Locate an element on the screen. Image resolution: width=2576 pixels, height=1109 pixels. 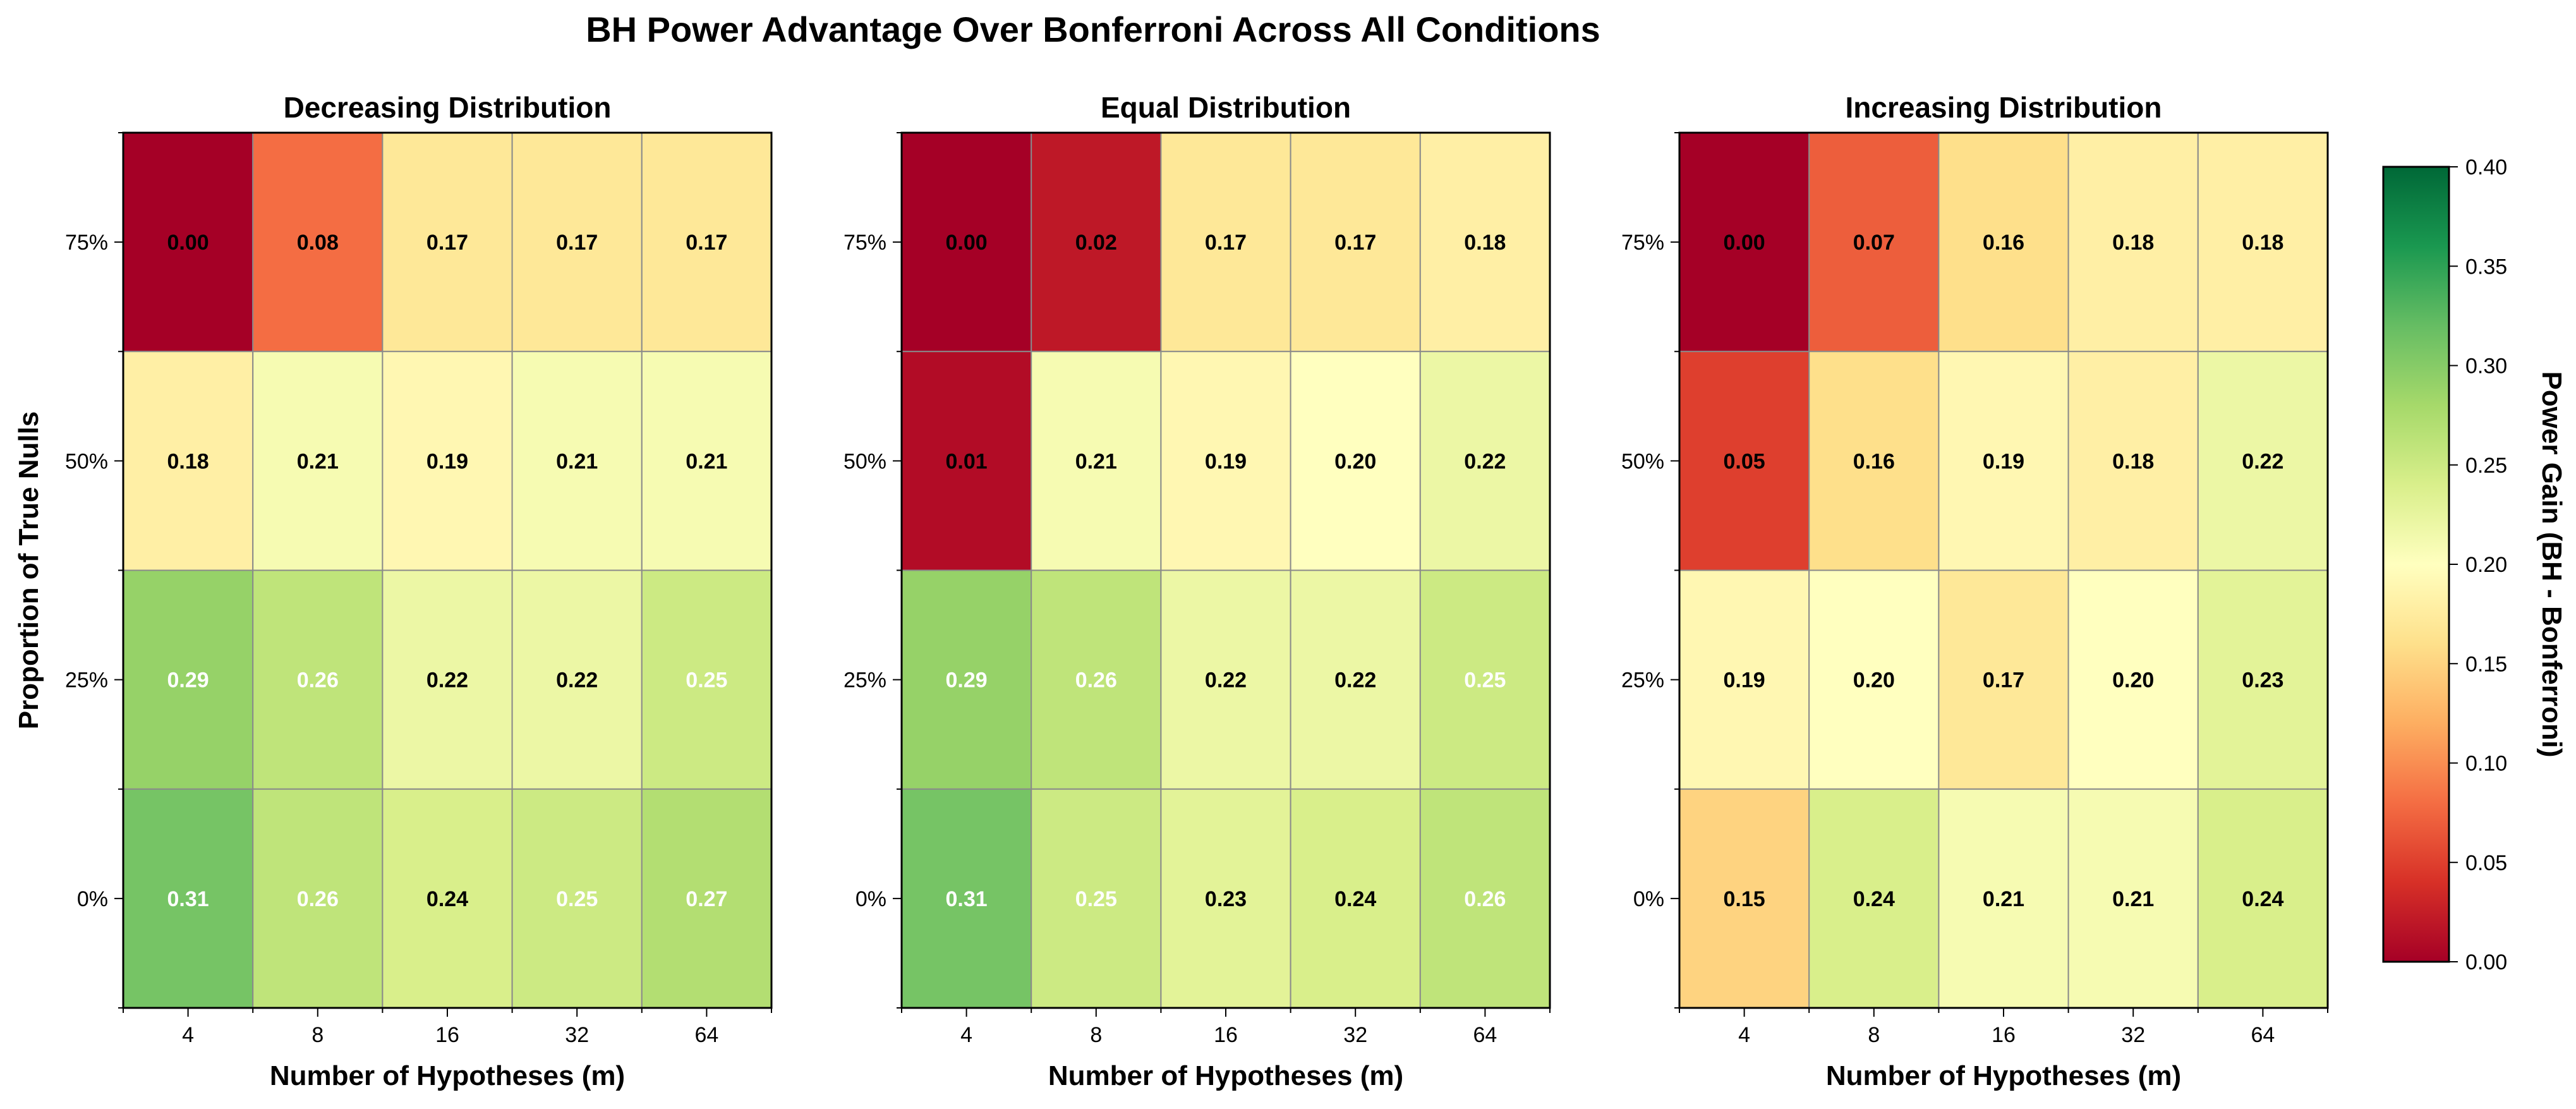
cell-value-label: 0.29 is located at coordinates (967, 681).